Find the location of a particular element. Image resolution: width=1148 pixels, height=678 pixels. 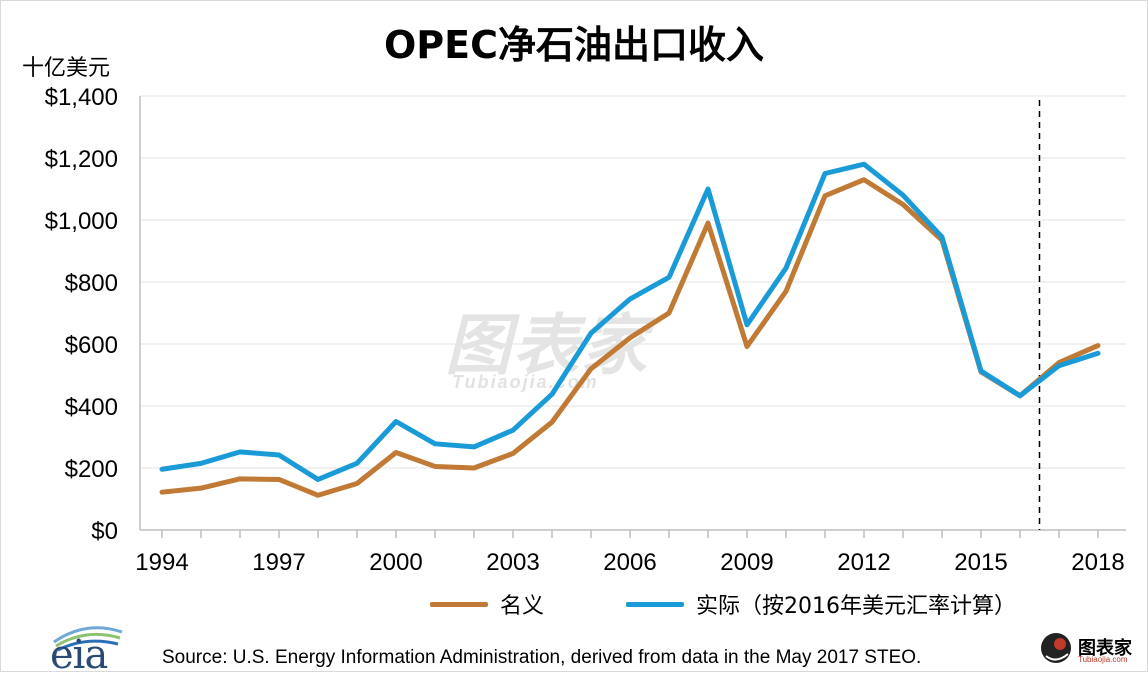

x-tick-label: 2006 is located at coordinates (629, 562).